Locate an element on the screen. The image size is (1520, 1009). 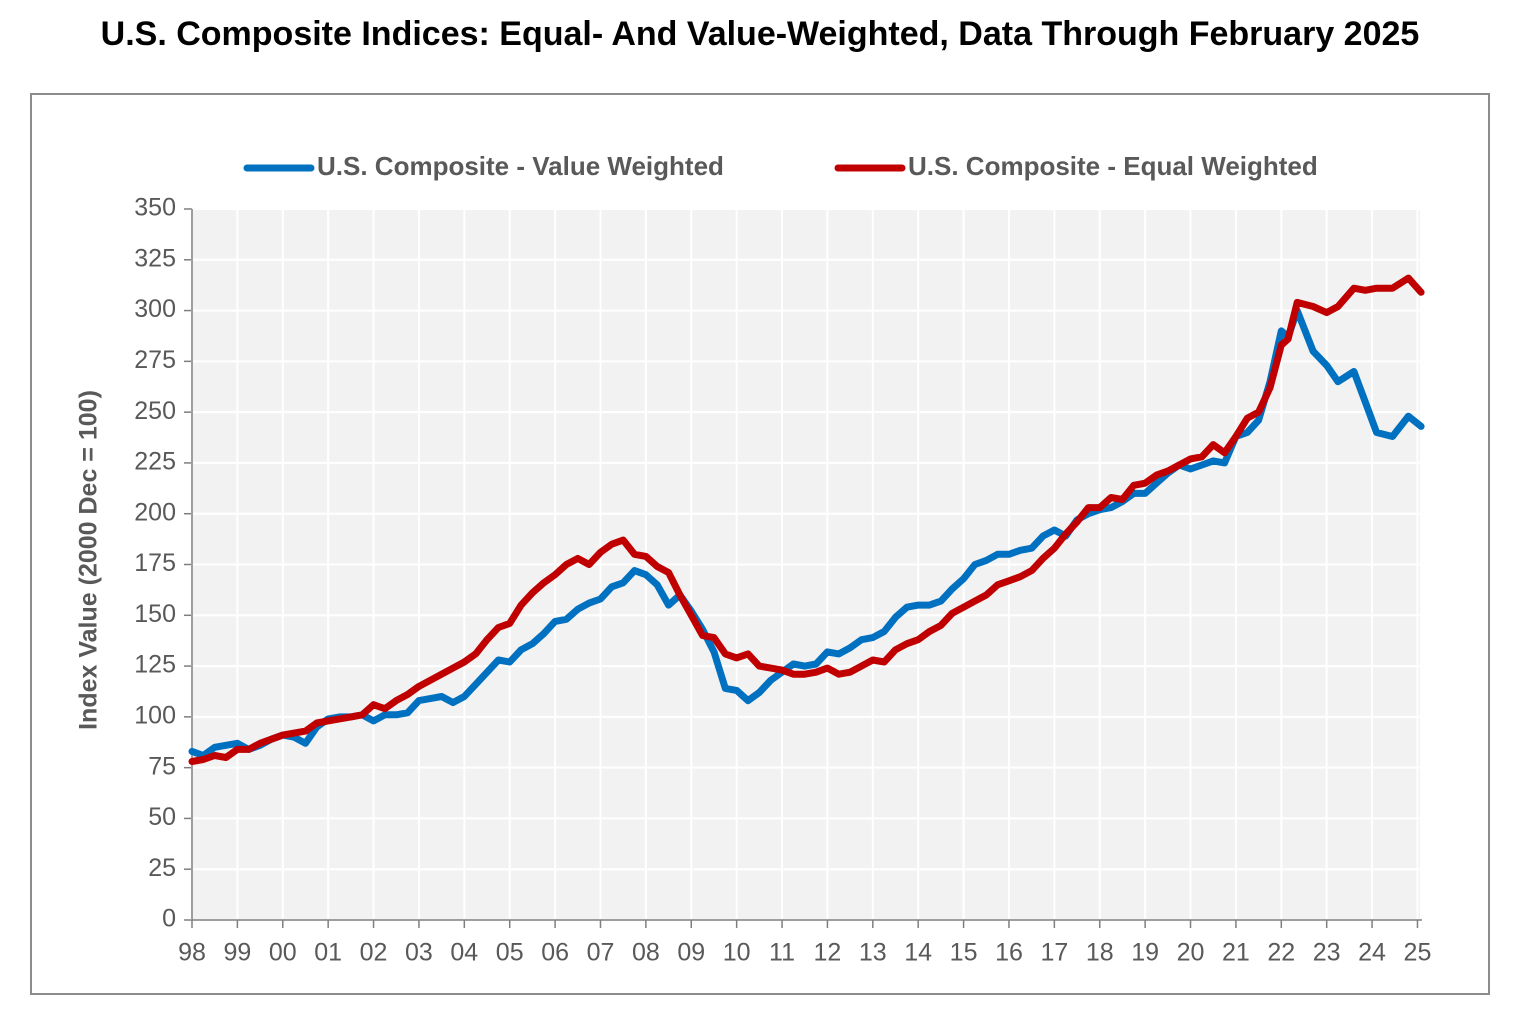
x-tick-label: 20 is located at coordinates (1191, 953).